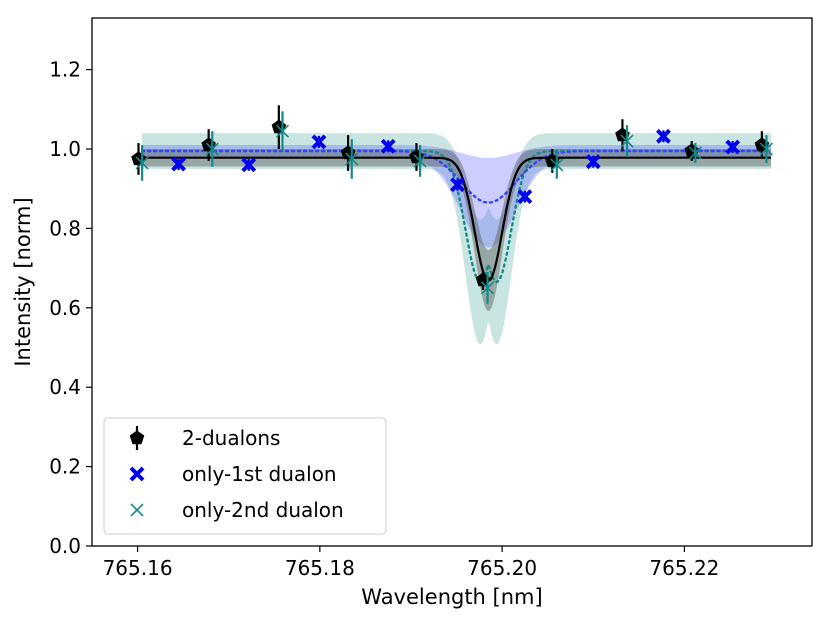 This screenshot has height=621, width=830. What do you see at coordinates (65, 467) in the screenshot?
I see `y-tick-label: 0.2` at bounding box center [65, 467].